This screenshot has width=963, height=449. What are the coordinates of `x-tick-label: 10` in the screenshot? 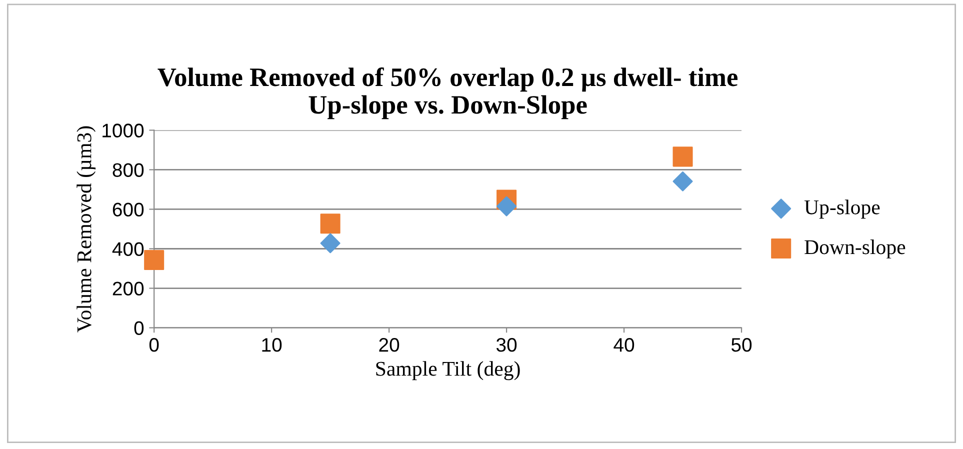 It's located at (272, 345).